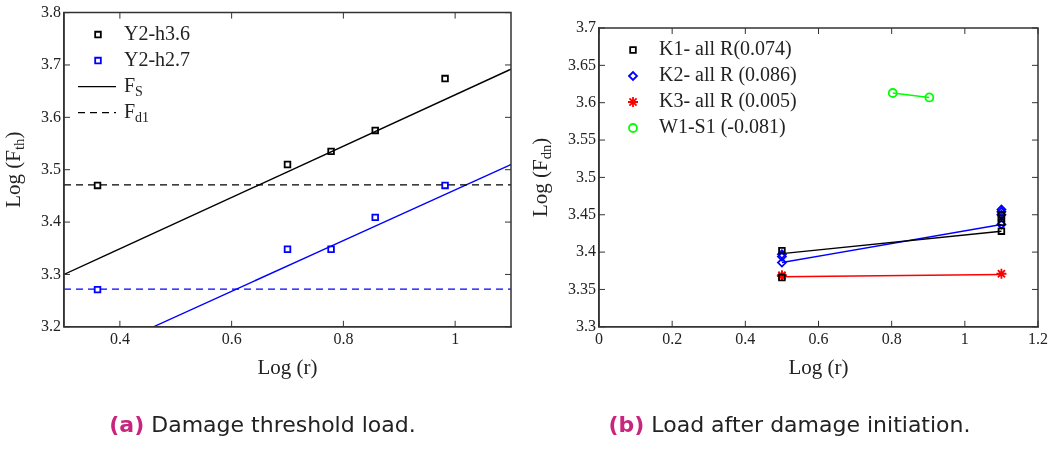  What do you see at coordinates (157, 58) in the screenshot?
I see `legend-label: Y2-h2.7` at bounding box center [157, 58].